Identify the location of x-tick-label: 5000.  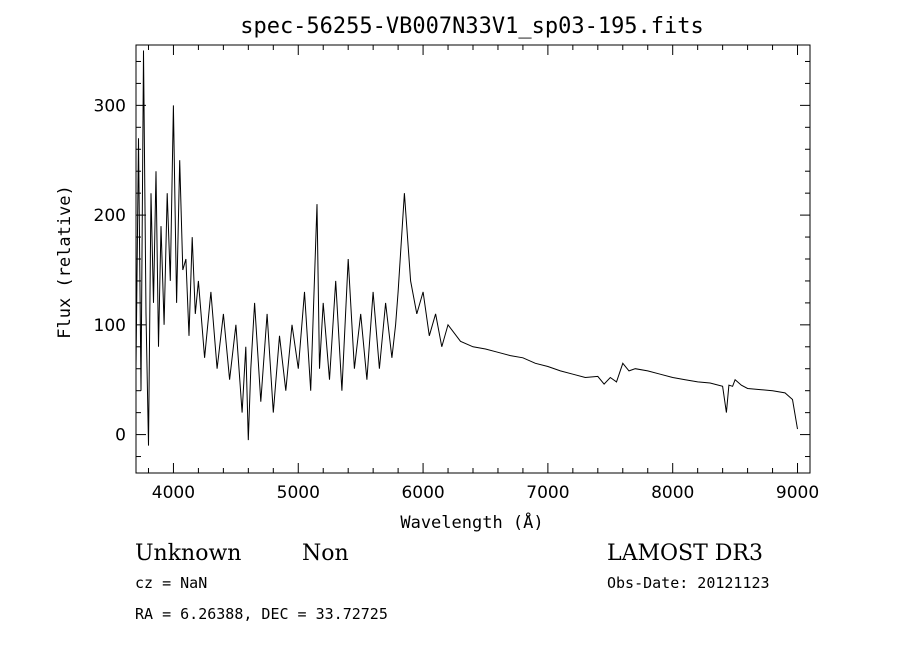
(298, 493).